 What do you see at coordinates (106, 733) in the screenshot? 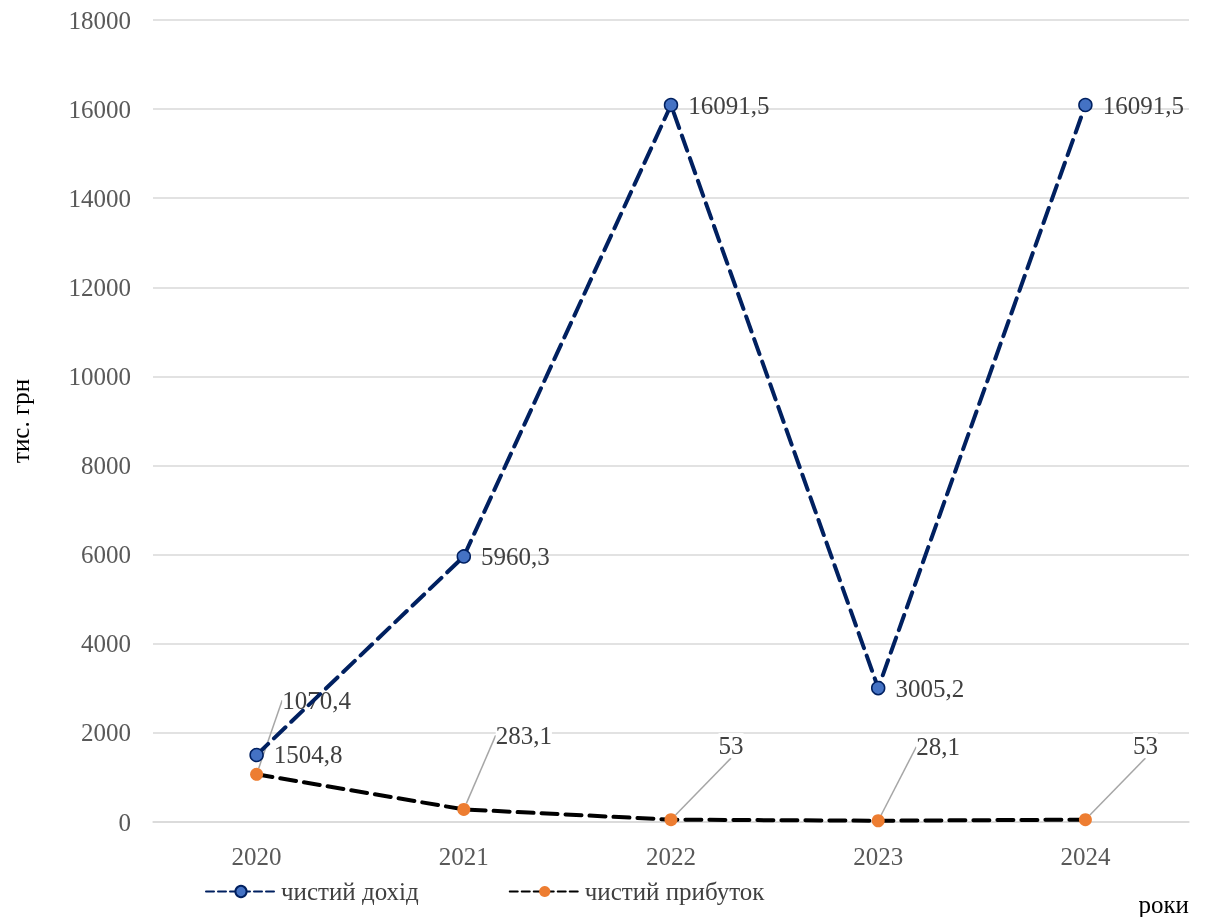
I see `y-tick-label: 2000` at bounding box center [106, 733].